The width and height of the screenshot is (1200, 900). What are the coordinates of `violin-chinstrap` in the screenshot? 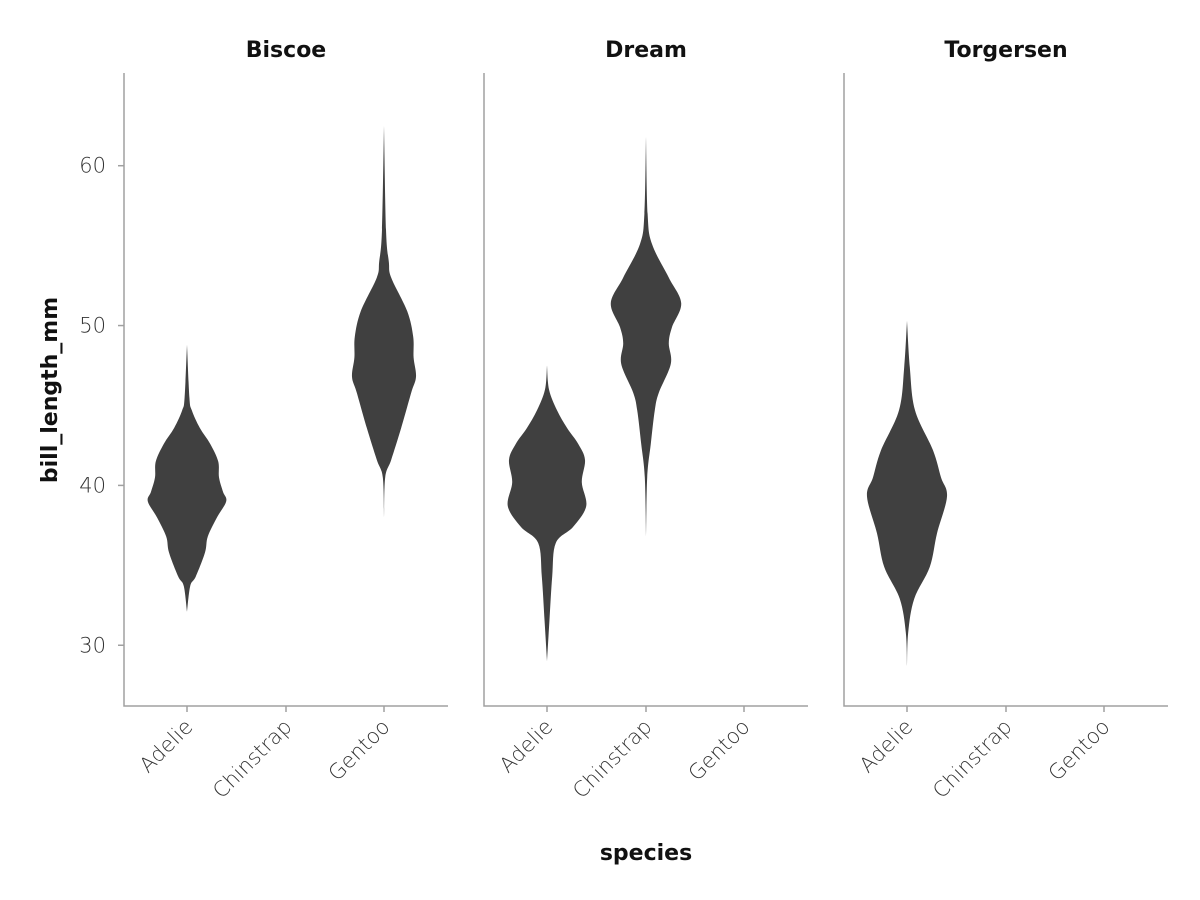 It's located at (646, 336).